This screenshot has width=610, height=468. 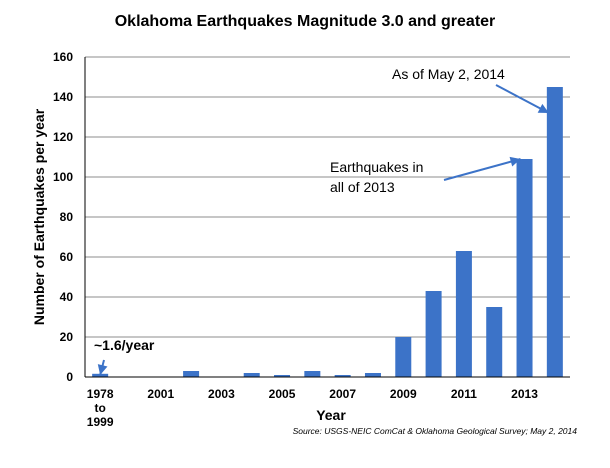 I want to click on annotation-2014: As of May 2, 2014, so click(x=448, y=74).